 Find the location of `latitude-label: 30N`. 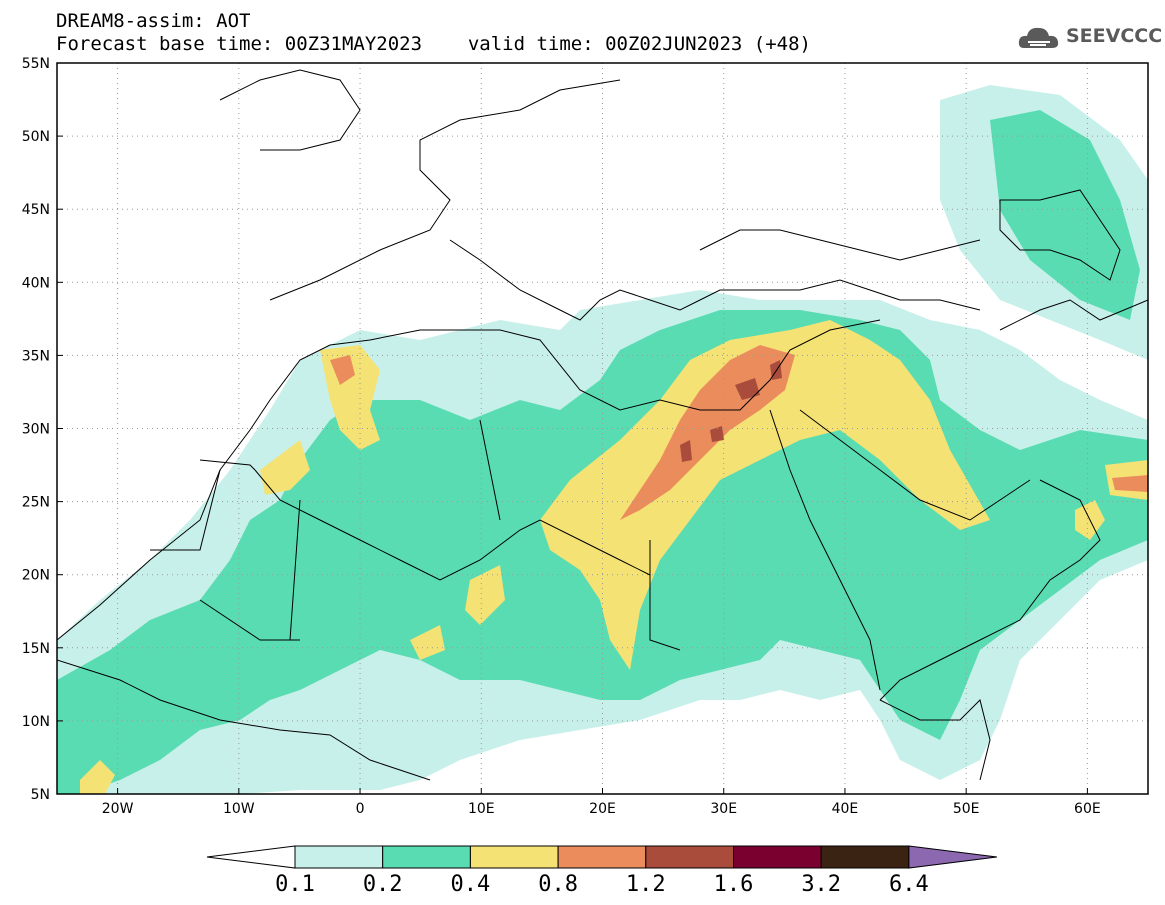

latitude-label: 30N is located at coordinates (36, 430).